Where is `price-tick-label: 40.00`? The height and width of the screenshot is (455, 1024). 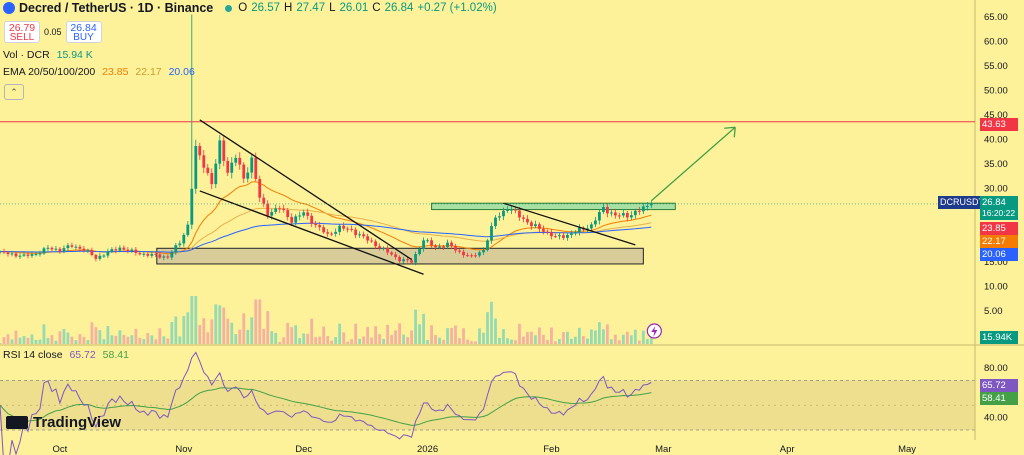 price-tick-label: 40.00 is located at coordinates (996, 140).